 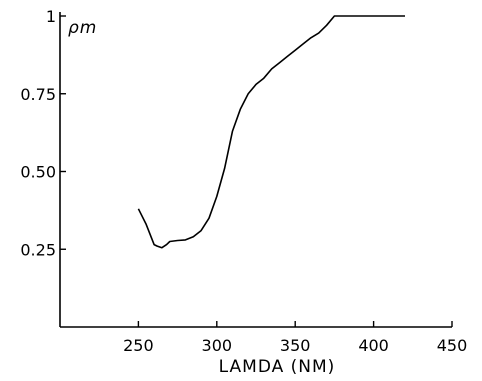 I want to click on y-tick-label: 0.75, so click(x=38, y=94).